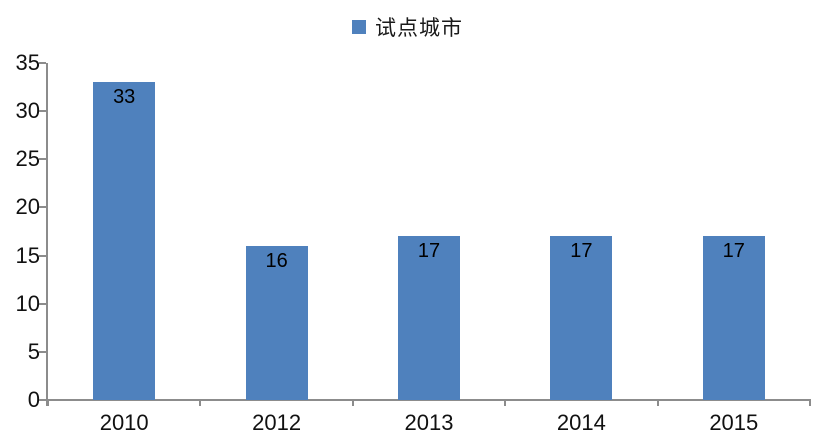 Image resolution: width=815 pixels, height=444 pixels. Describe the element at coordinates (124, 422) in the screenshot. I see `x-axis-category-label: 2010` at that location.